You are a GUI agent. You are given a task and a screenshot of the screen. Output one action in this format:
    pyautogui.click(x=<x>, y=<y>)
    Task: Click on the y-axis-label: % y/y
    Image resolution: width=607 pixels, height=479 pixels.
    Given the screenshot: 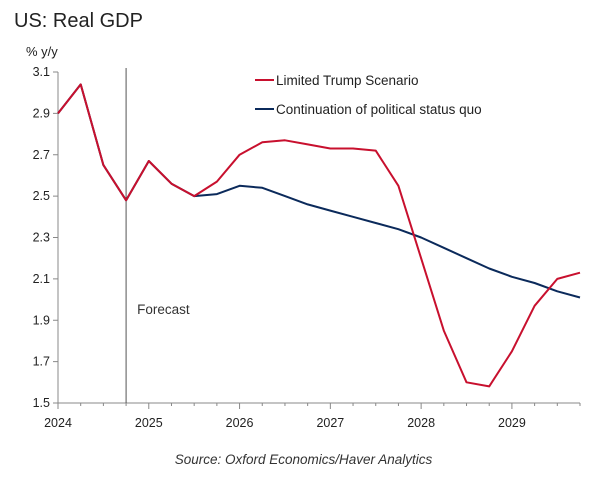 What is the action you would take?
    pyautogui.click(x=42, y=51)
    